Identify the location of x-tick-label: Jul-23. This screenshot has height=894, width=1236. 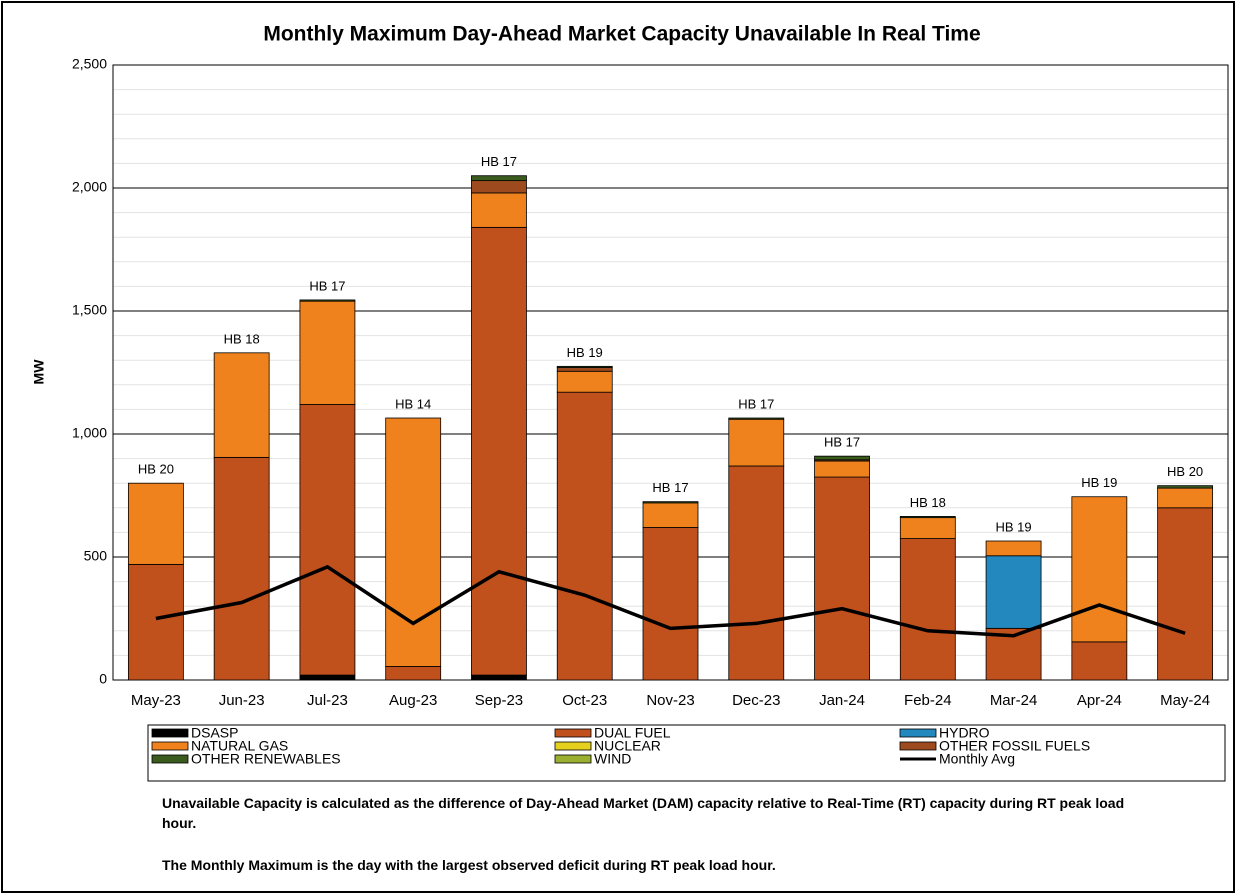
(327, 700).